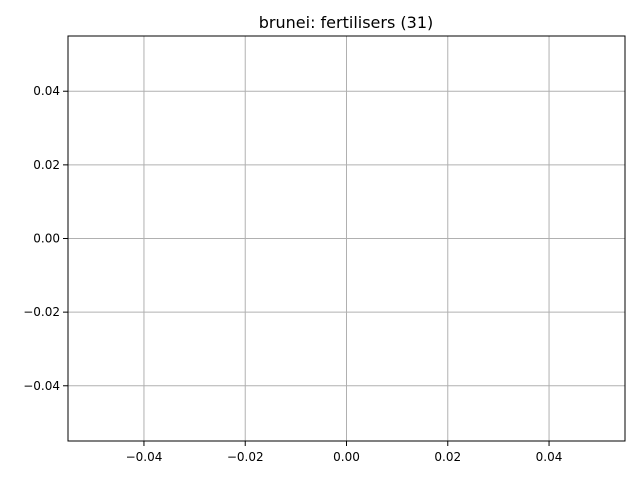 The height and width of the screenshot is (480, 640). Describe the element at coordinates (549, 457) in the screenshot. I see `x-tick-label: 0.04` at that location.